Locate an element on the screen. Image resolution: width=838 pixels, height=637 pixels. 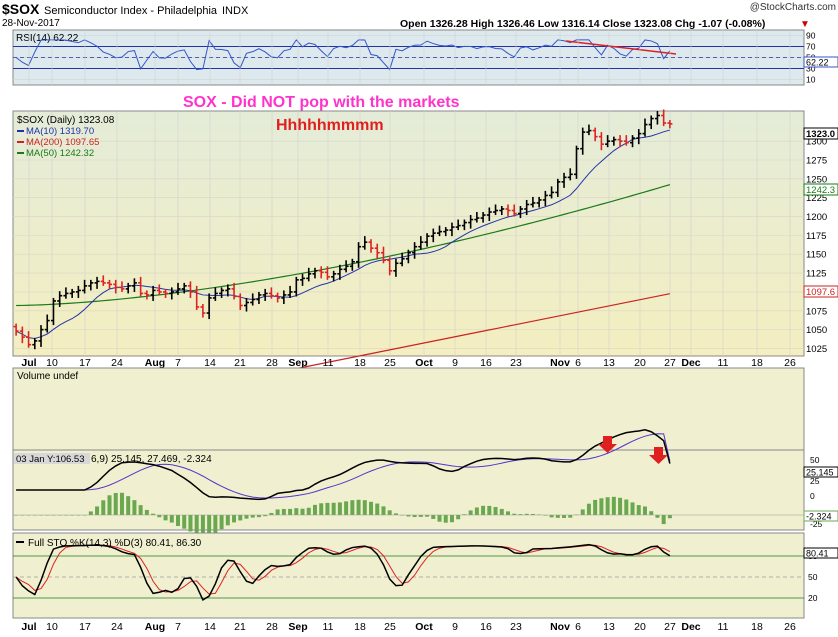
price-tick-label: 1050 is located at coordinates (816, 330).